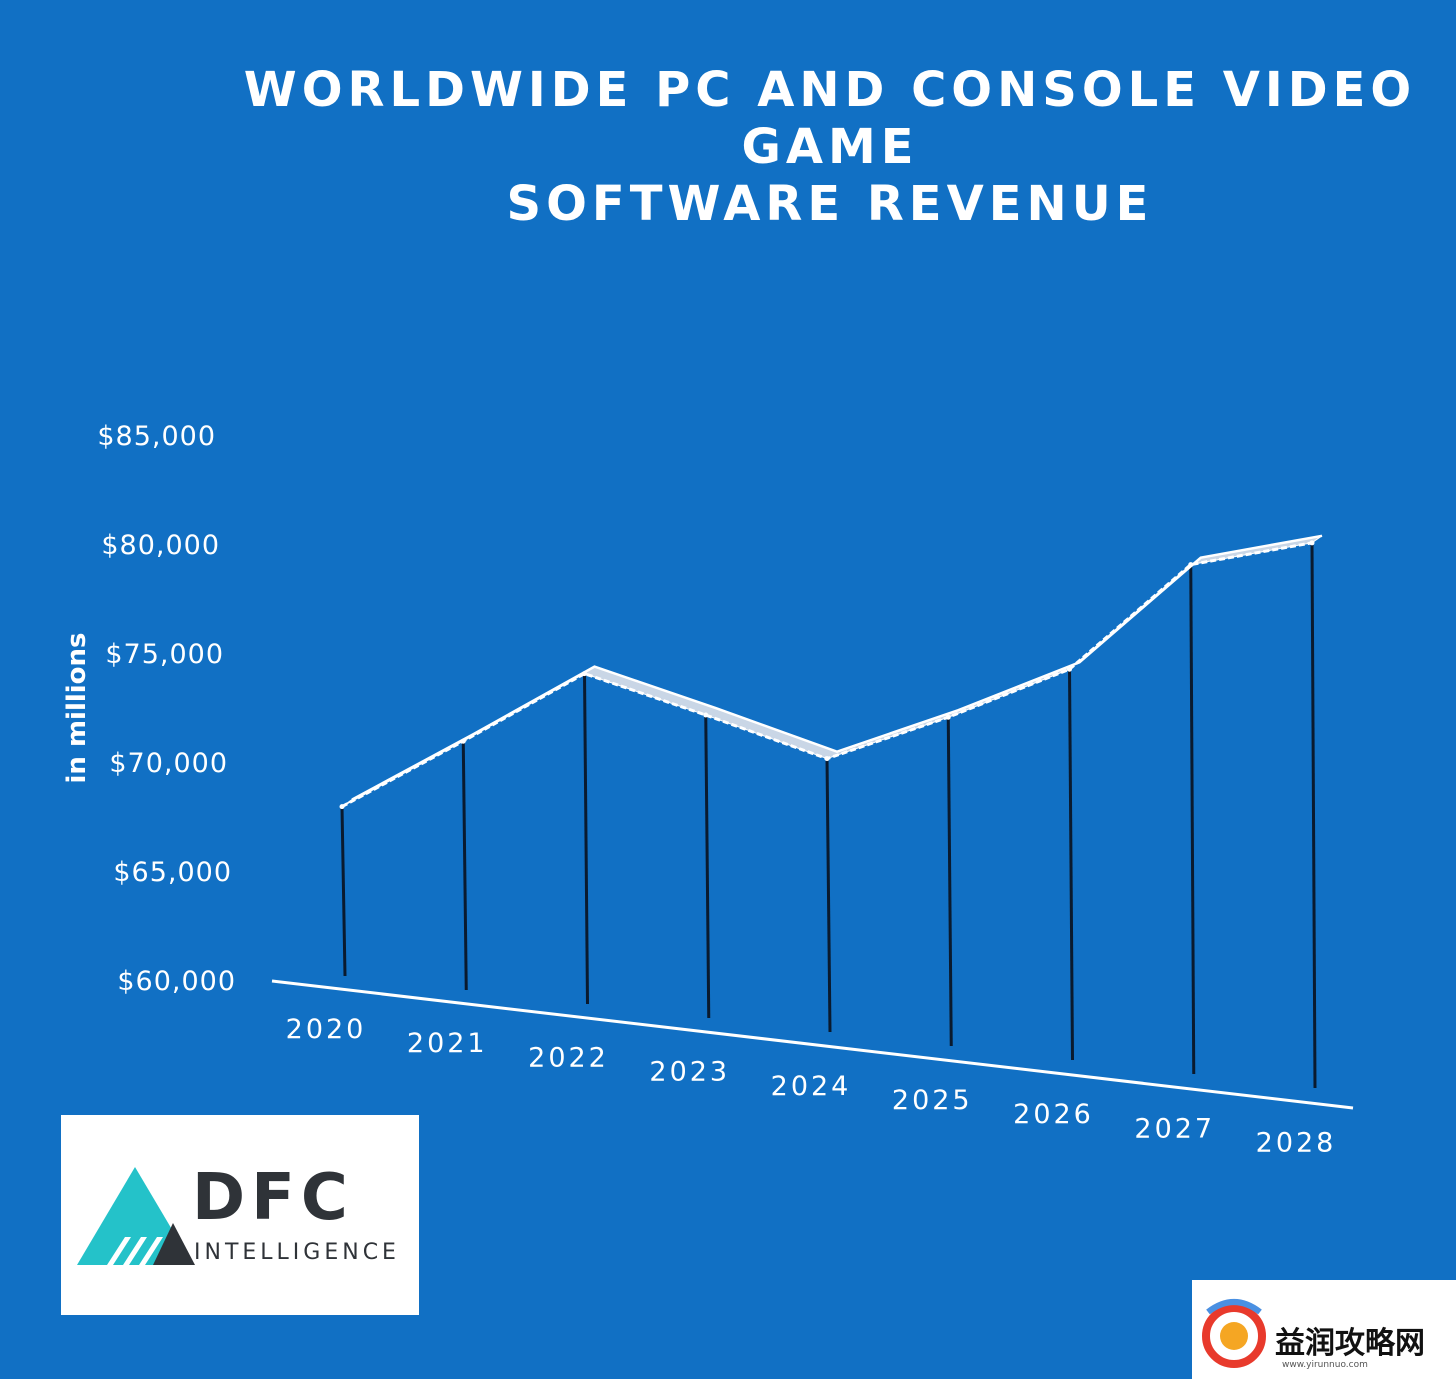 The height and width of the screenshot is (1379, 1456). What do you see at coordinates (297, 1252) in the screenshot?
I see `logo-subtitle: INTELLIGENCE` at bounding box center [297, 1252].